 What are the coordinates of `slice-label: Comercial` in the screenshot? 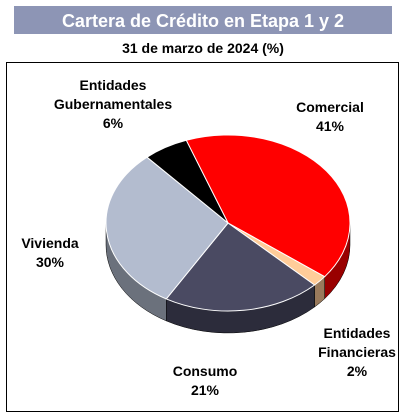 It's located at (330, 107).